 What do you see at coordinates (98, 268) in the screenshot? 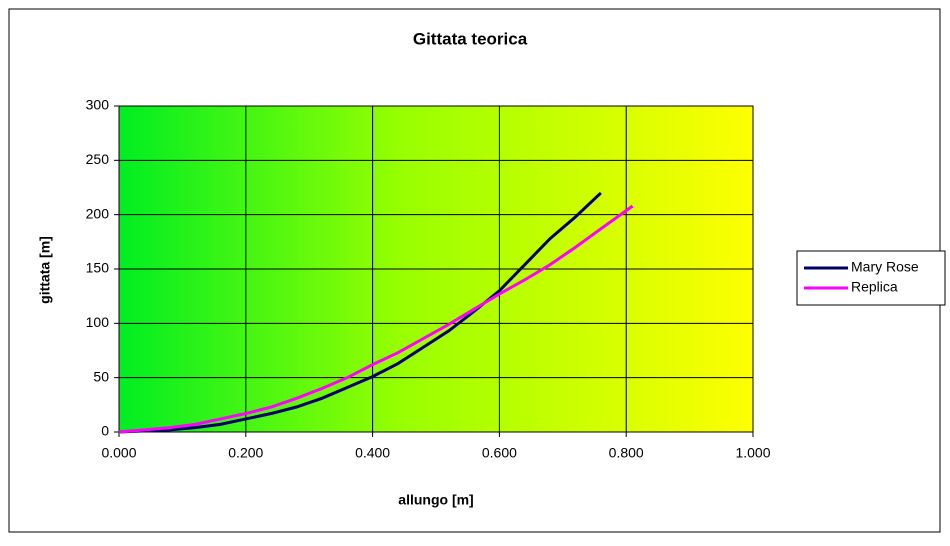
I see `y-tick-label: 150` at bounding box center [98, 268].